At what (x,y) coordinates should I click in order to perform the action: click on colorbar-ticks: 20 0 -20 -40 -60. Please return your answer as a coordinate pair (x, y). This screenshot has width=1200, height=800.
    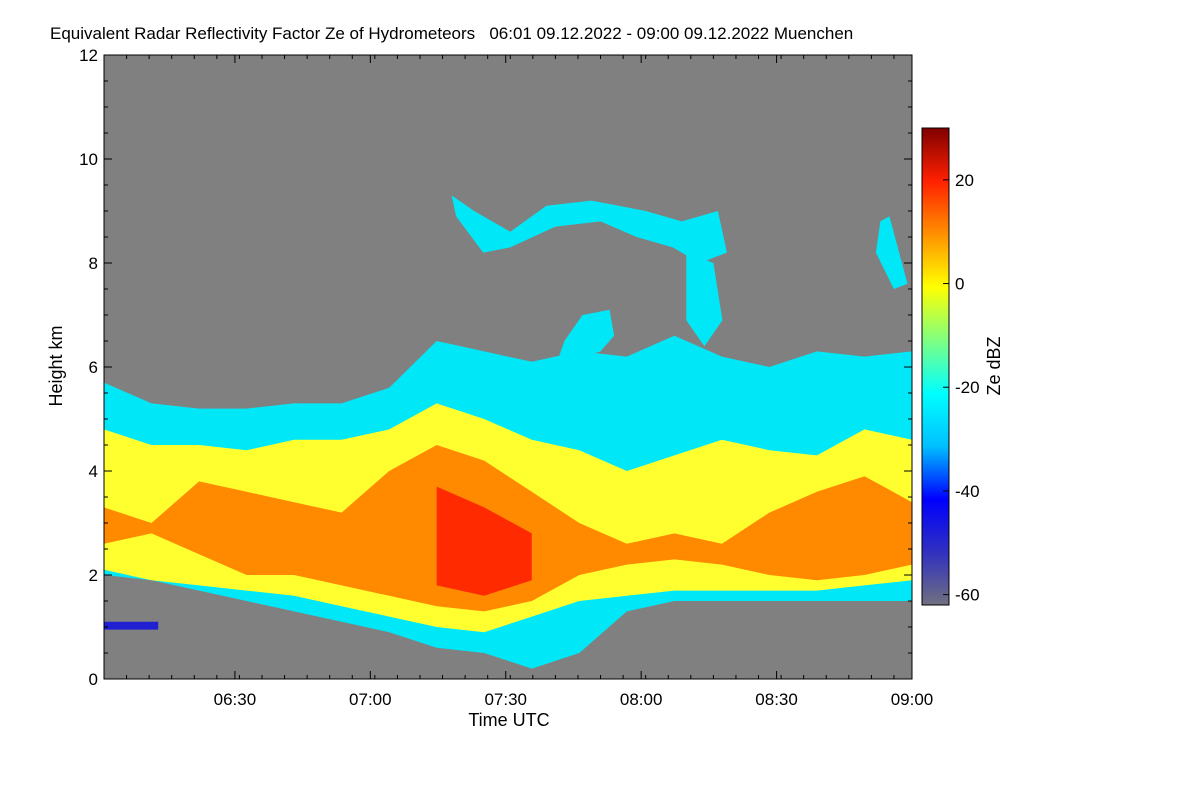
    Looking at the image, I should click on (961, 388).